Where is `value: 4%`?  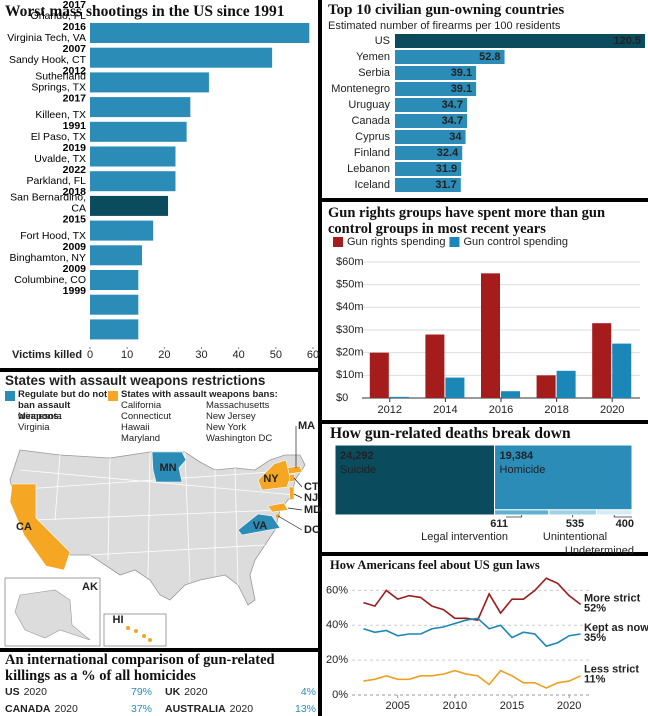 value: 4% is located at coordinates (308, 692).